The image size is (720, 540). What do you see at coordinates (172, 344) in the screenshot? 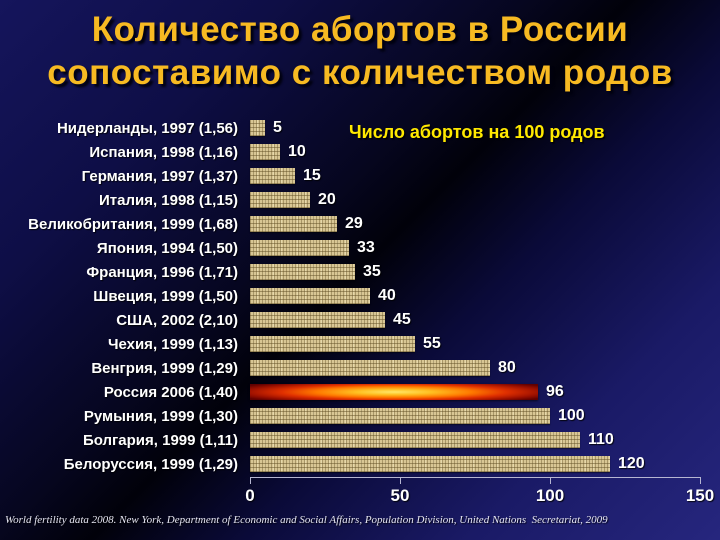
I see `category-label: Чехия, 1999 (1,13)` at bounding box center [172, 344].